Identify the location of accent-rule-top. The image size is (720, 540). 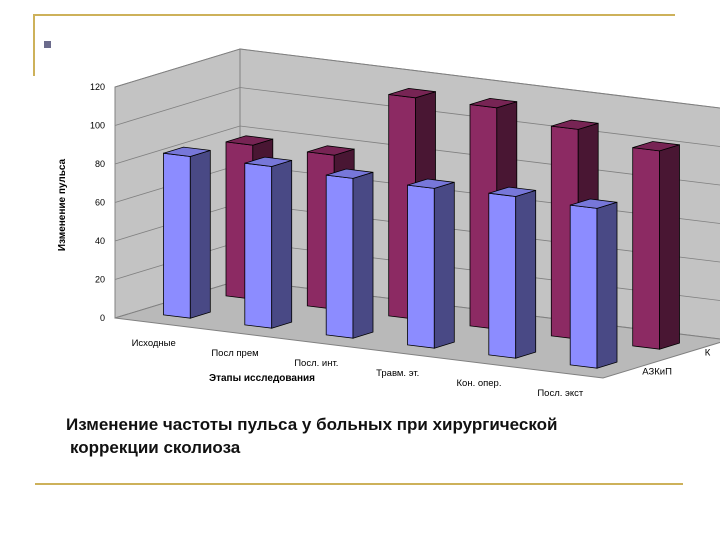
(354, 15).